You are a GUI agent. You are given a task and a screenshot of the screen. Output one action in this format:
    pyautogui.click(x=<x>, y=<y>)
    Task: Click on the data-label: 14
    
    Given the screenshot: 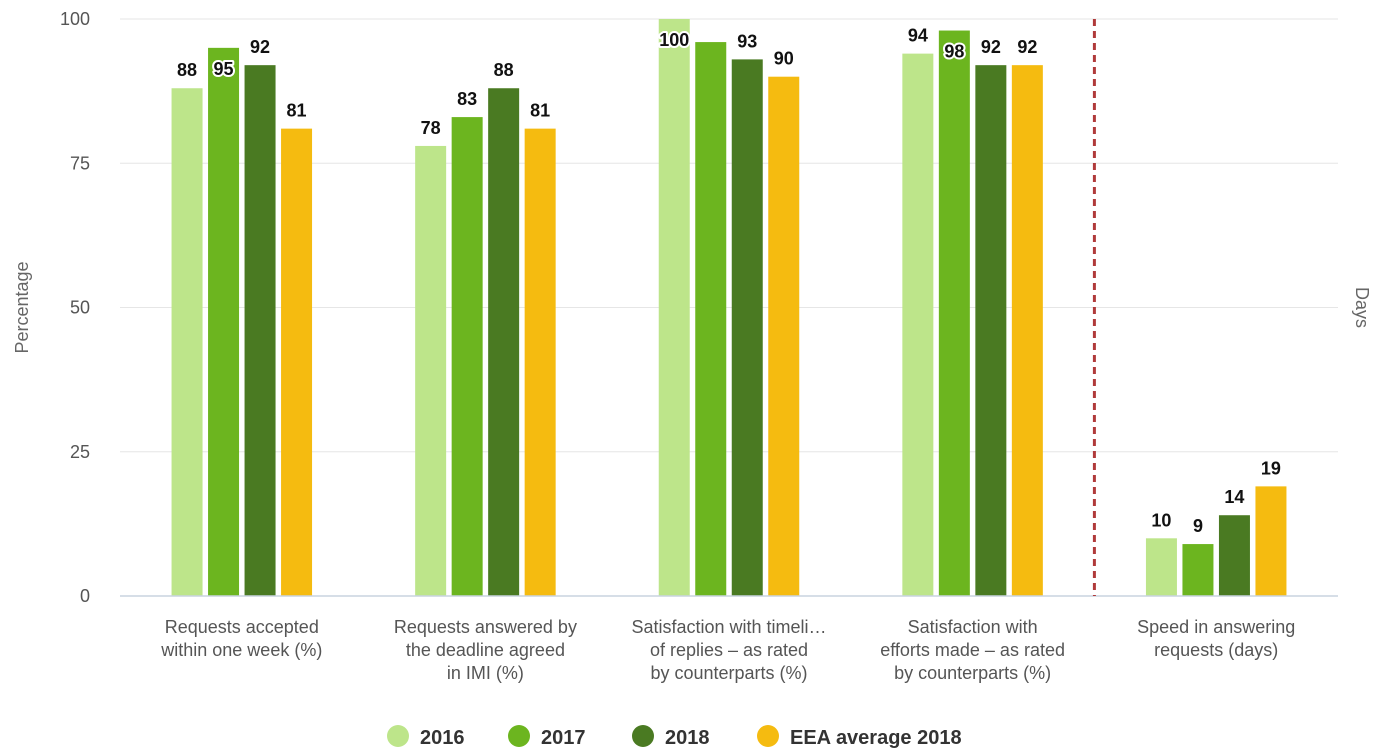 What is the action you would take?
    pyautogui.click(x=1234, y=497)
    